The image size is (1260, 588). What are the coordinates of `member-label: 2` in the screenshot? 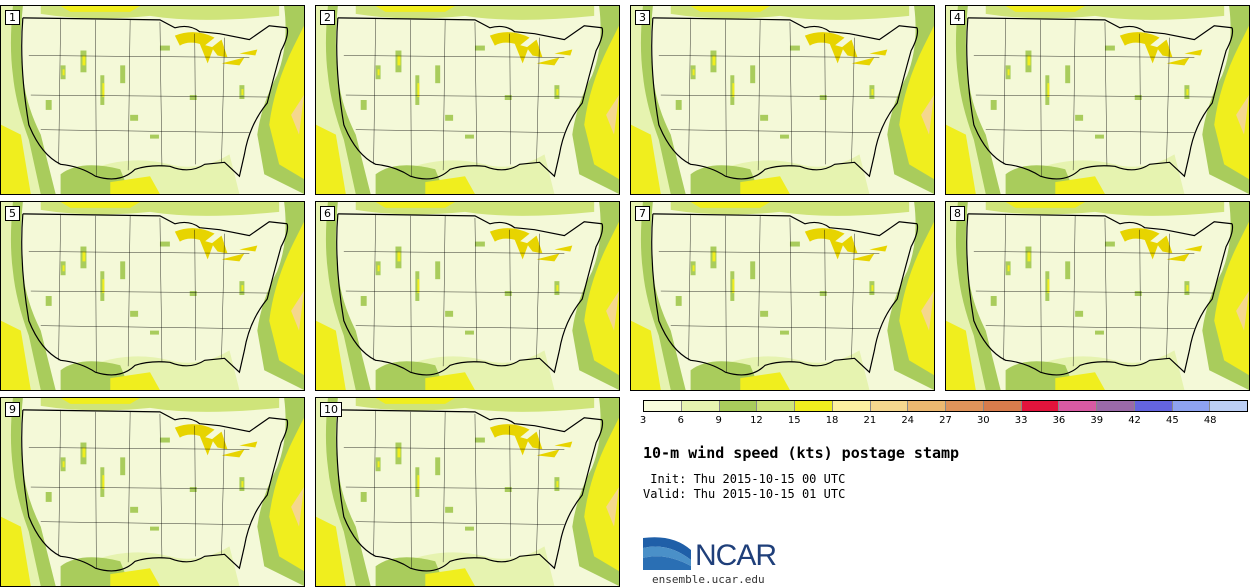 It's located at (327, 17).